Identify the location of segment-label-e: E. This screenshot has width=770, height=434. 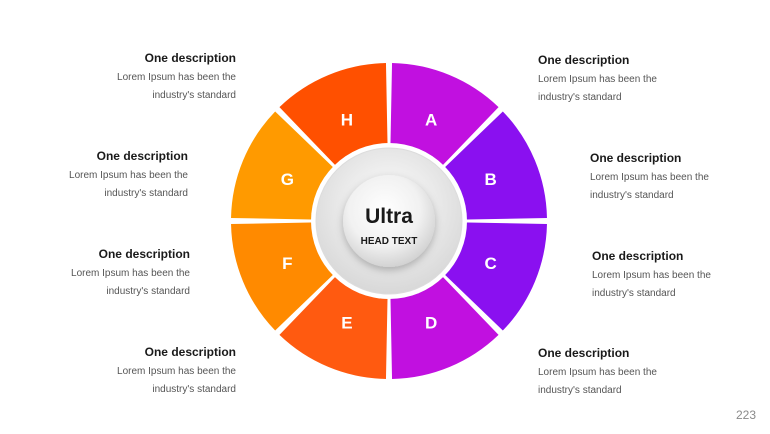
(346, 323).